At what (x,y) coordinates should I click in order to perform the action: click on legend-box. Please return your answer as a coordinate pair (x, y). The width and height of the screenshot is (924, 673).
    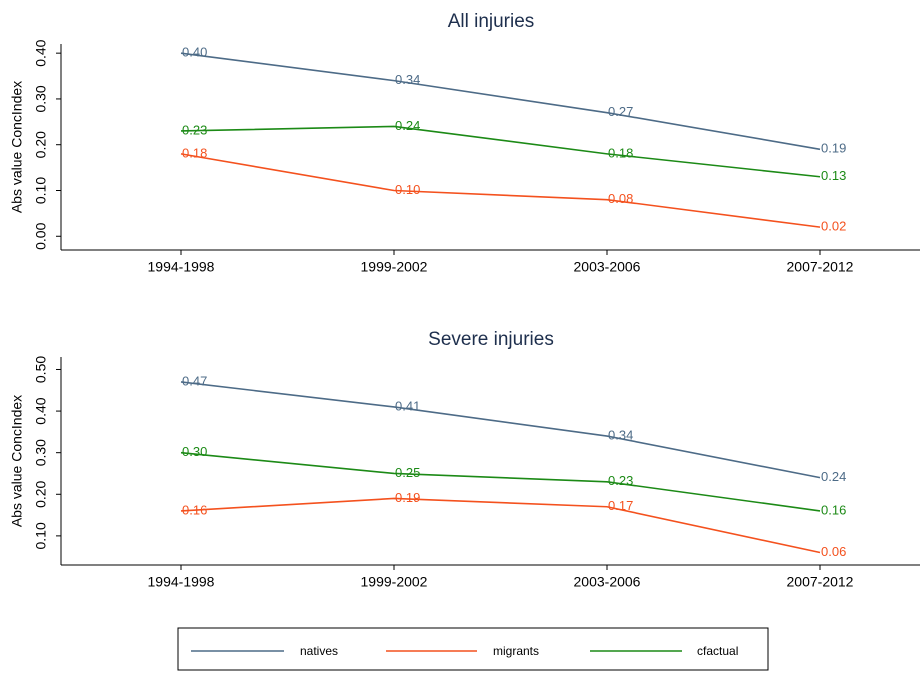
    Looking at the image, I should click on (473, 649).